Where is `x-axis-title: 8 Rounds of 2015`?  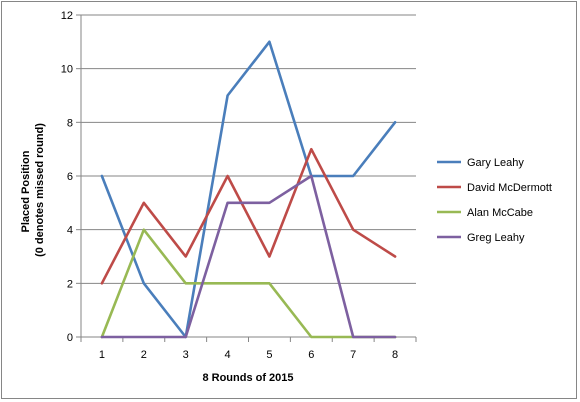
x-axis-title: 8 Rounds of 2015 is located at coordinates (247, 378).